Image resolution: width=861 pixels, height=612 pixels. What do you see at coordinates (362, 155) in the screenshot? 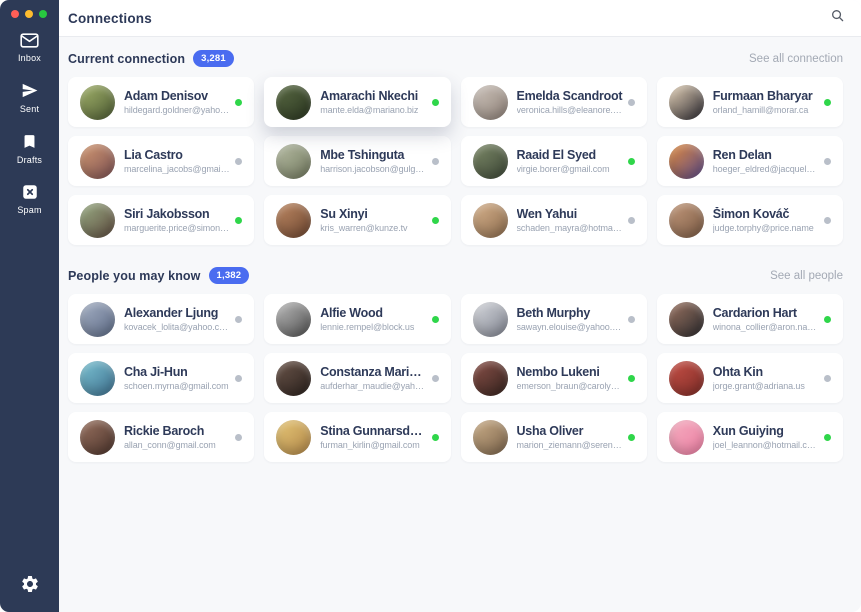
I see `contact-name: Mbe Tshinguta` at bounding box center [362, 155].